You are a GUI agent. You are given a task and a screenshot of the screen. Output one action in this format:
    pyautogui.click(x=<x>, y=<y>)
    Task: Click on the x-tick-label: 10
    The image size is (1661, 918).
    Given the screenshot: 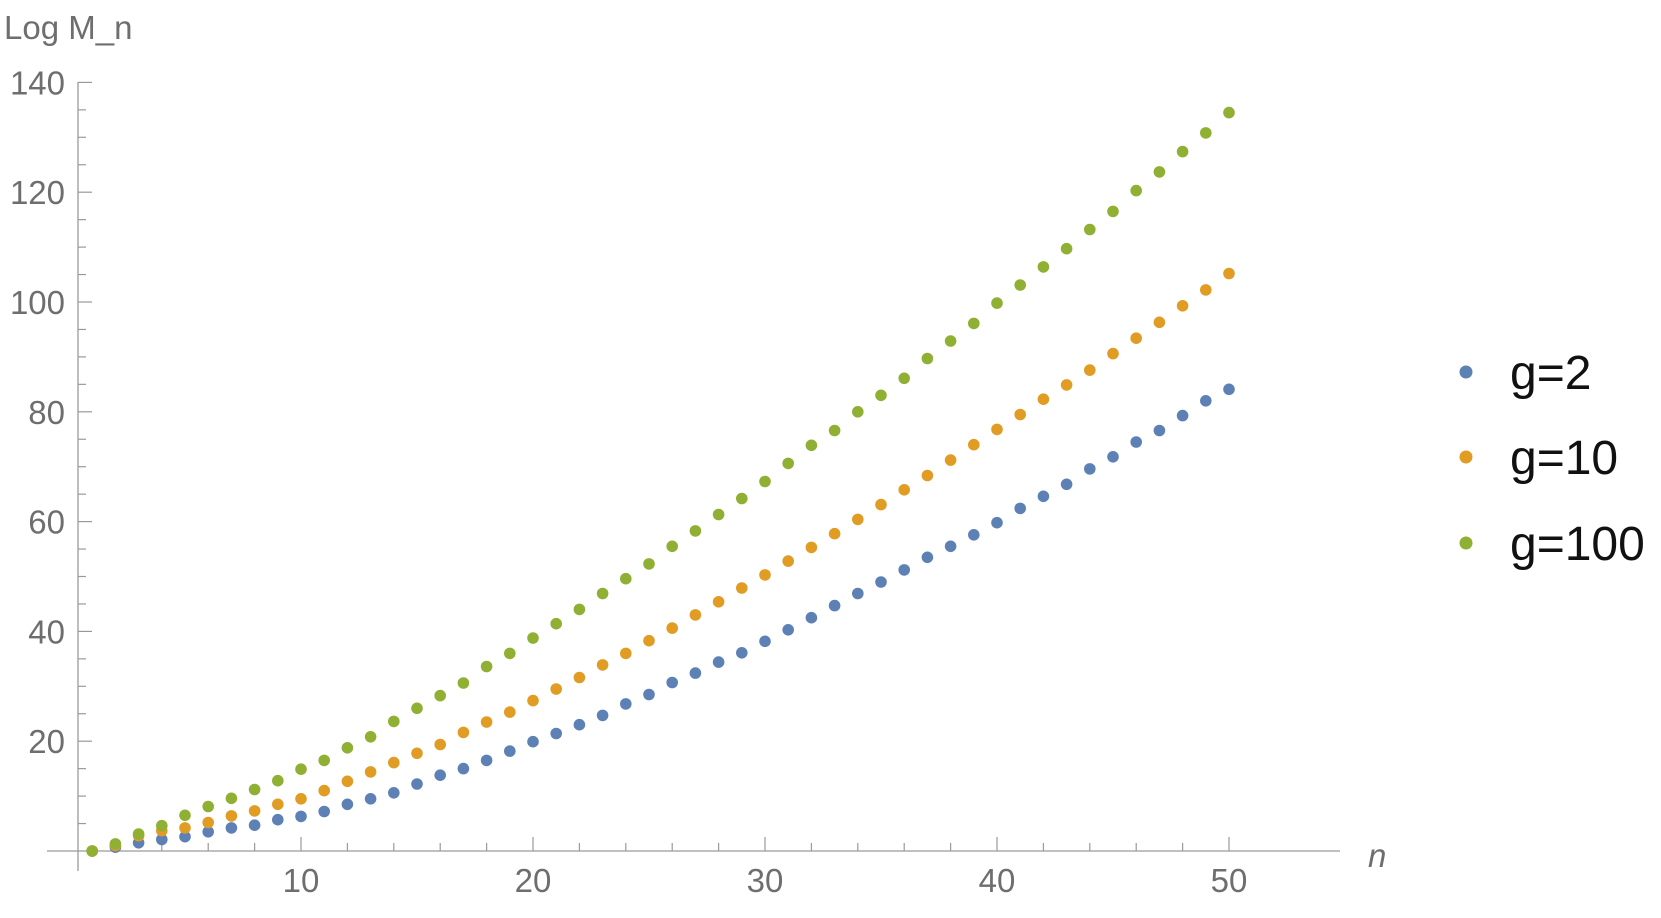 What is the action you would take?
    pyautogui.click(x=301, y=880)
    